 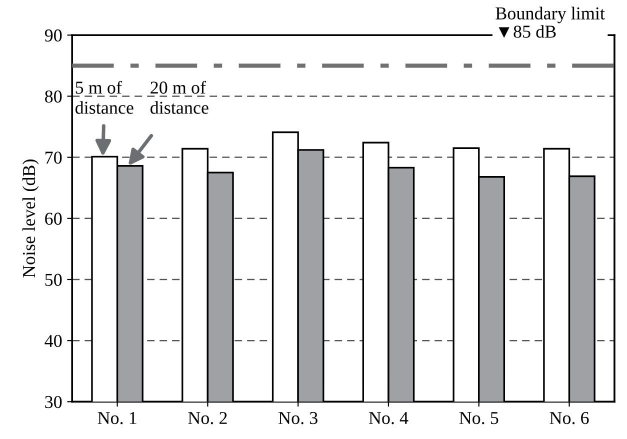 I want to click on y-tick-label: 50, so click(x=53, y=280).